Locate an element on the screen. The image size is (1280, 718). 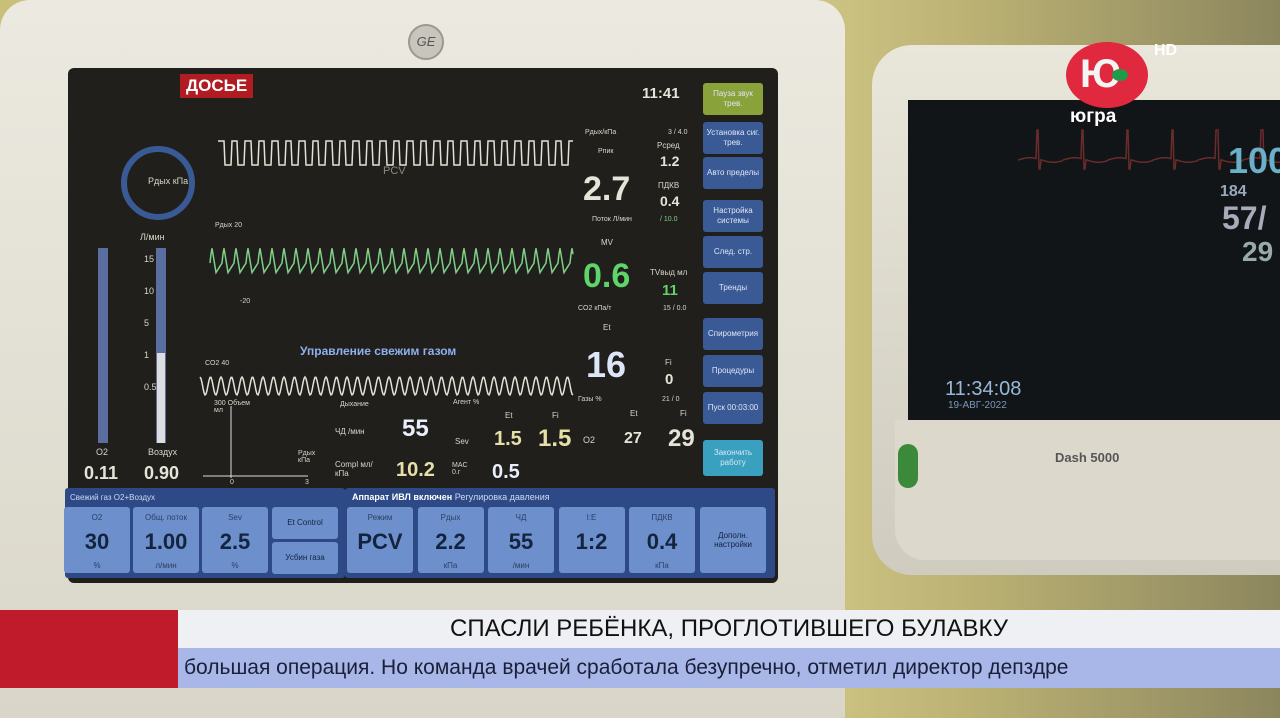
rr-label: ЧД /мин is located at coordinates (350, 431).